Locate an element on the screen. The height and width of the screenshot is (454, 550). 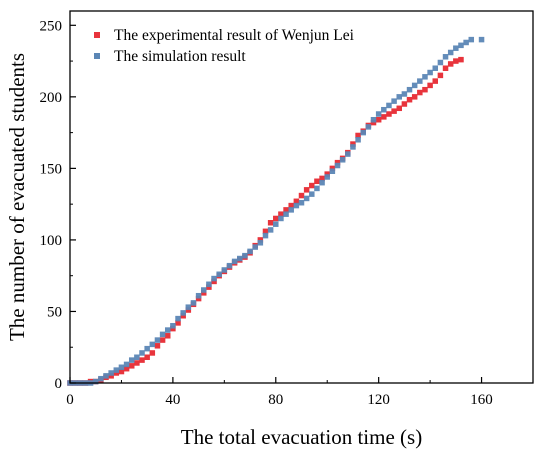
legend-label-simulation: The simulation result is located at coordinates (180, 56).